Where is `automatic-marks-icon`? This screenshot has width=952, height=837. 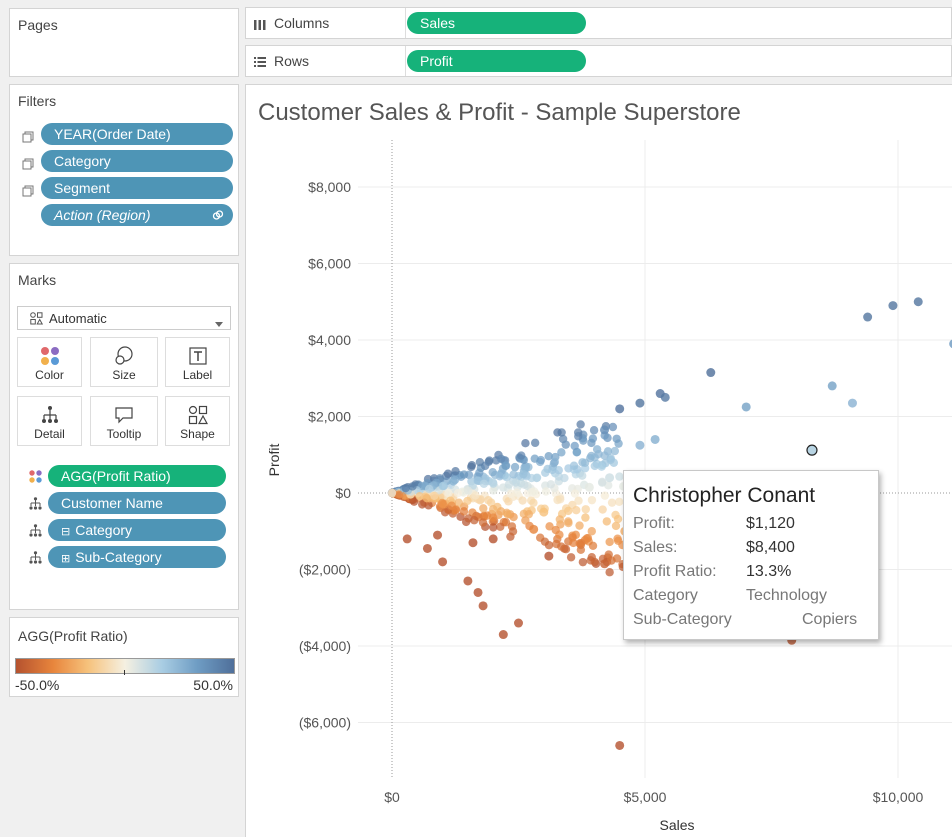
automatic-marks-icon is located at coordinates (37, 321).